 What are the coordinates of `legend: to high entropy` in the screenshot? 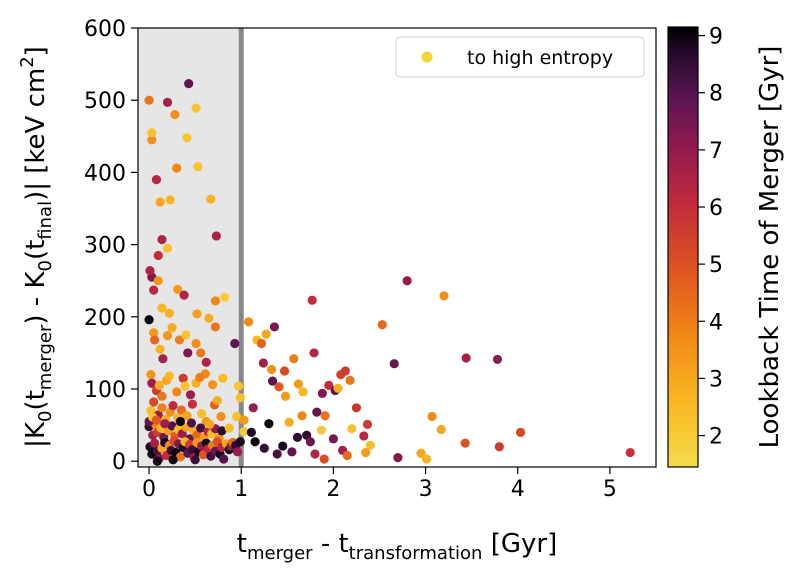 It's located at (520, 57).